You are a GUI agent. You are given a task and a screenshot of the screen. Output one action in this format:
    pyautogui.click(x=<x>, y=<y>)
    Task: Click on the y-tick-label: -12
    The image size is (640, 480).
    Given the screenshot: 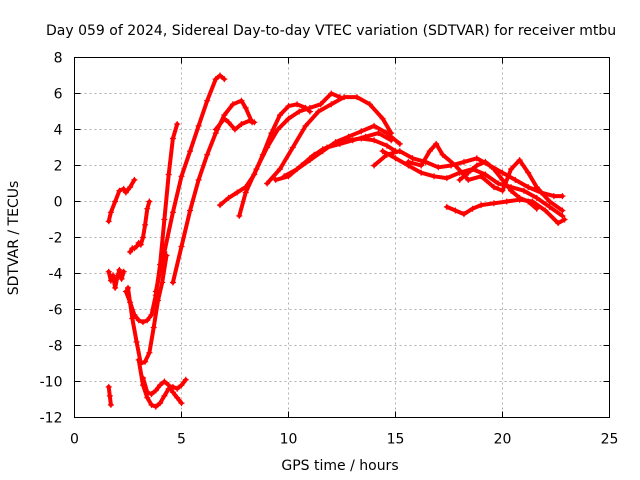 What is the action you would take?
    pyautogui.click(x=51, y=419)
    